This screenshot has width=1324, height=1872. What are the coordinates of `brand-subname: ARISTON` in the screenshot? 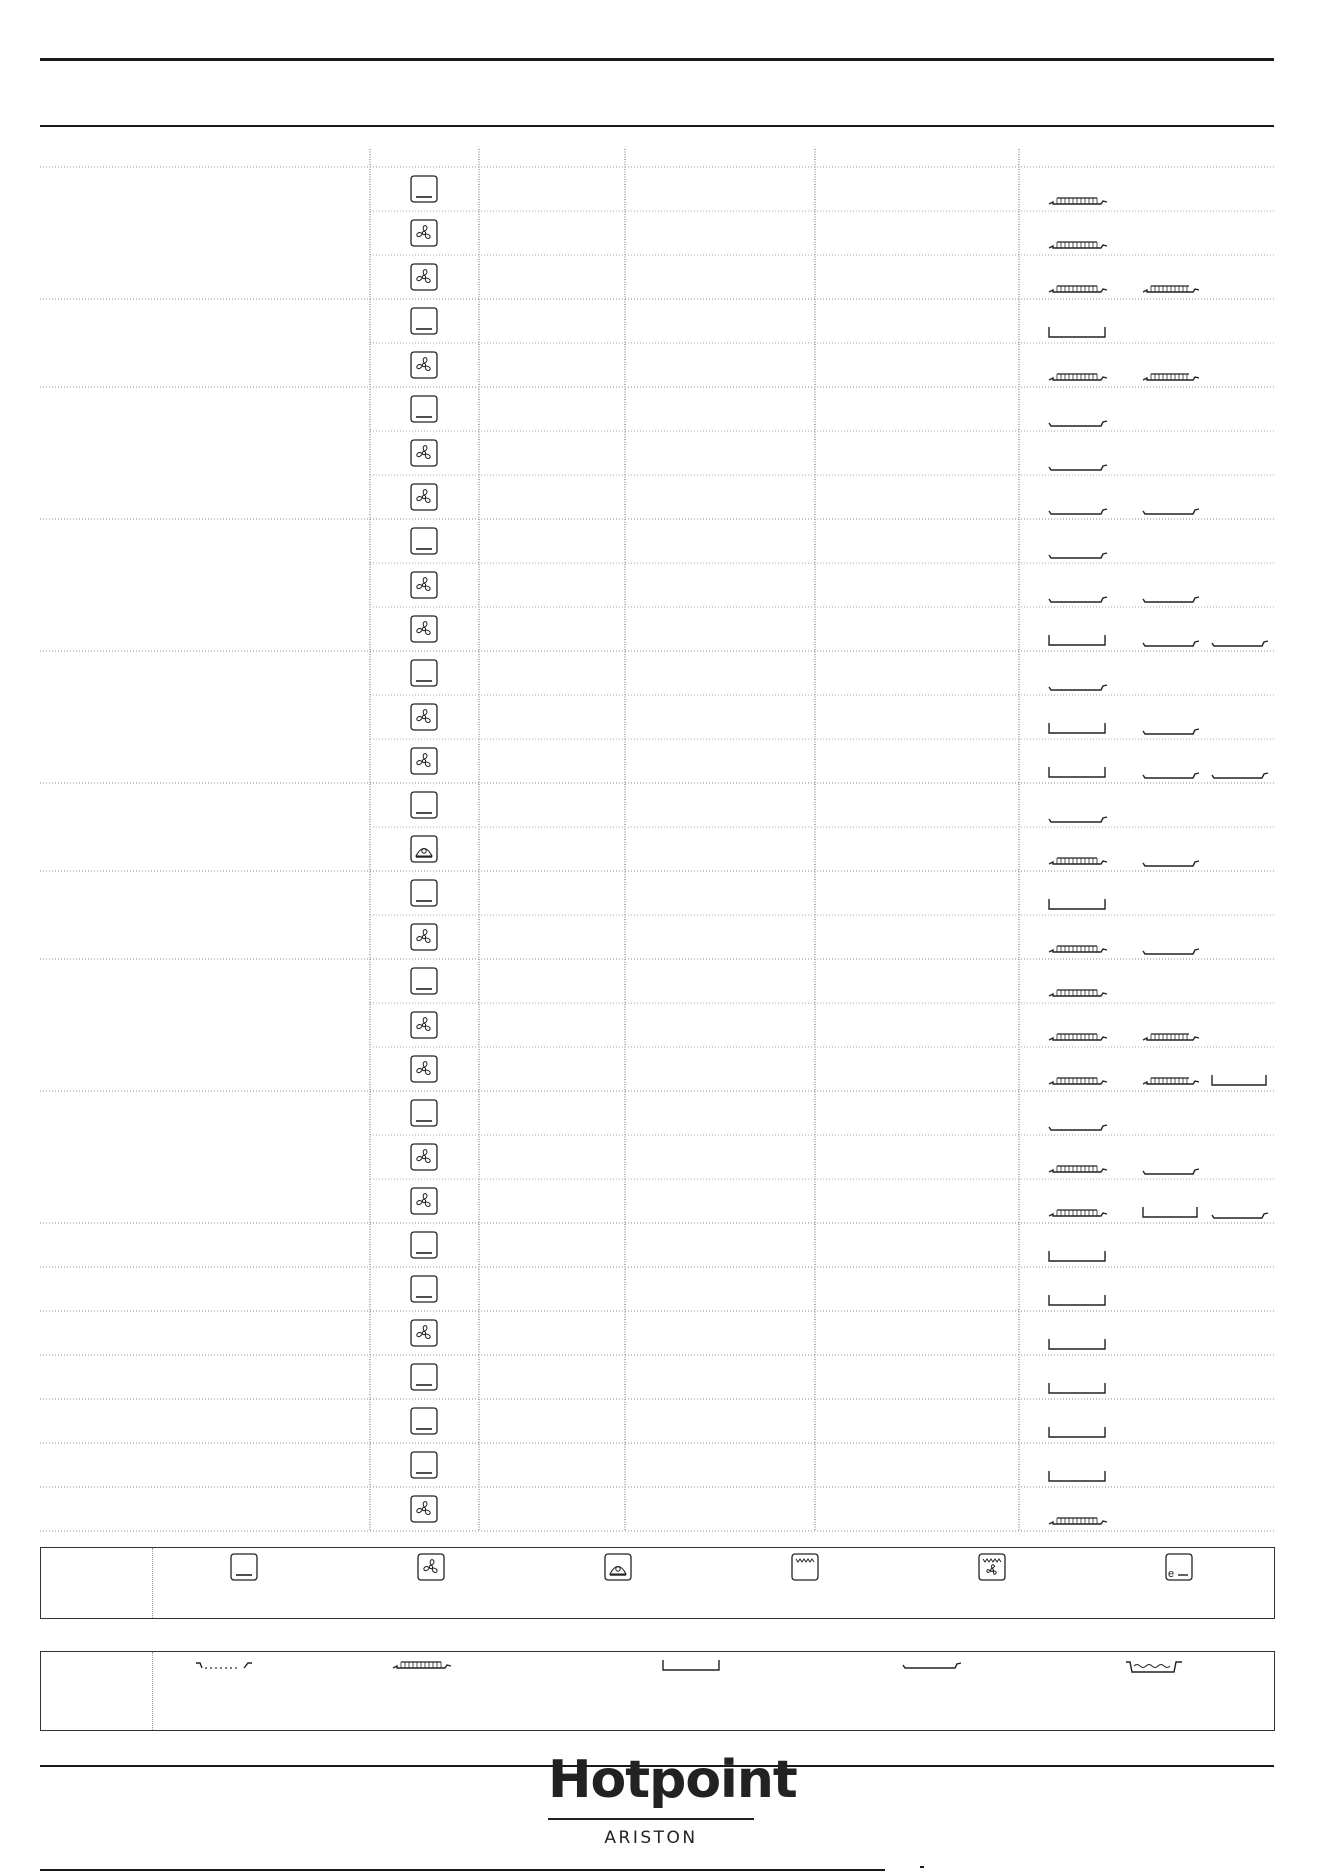 It's located at (651, 1838).